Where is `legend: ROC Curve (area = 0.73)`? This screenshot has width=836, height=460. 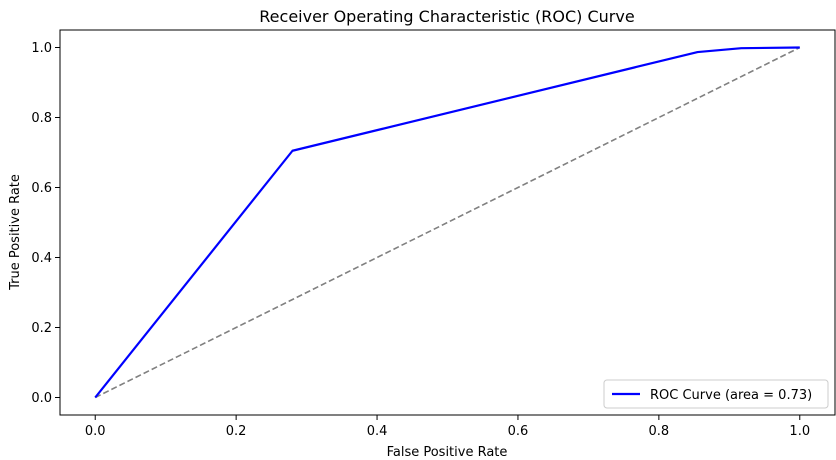
legend: ROC Curve (area = 0.73) is located at coordinates (716, 394).